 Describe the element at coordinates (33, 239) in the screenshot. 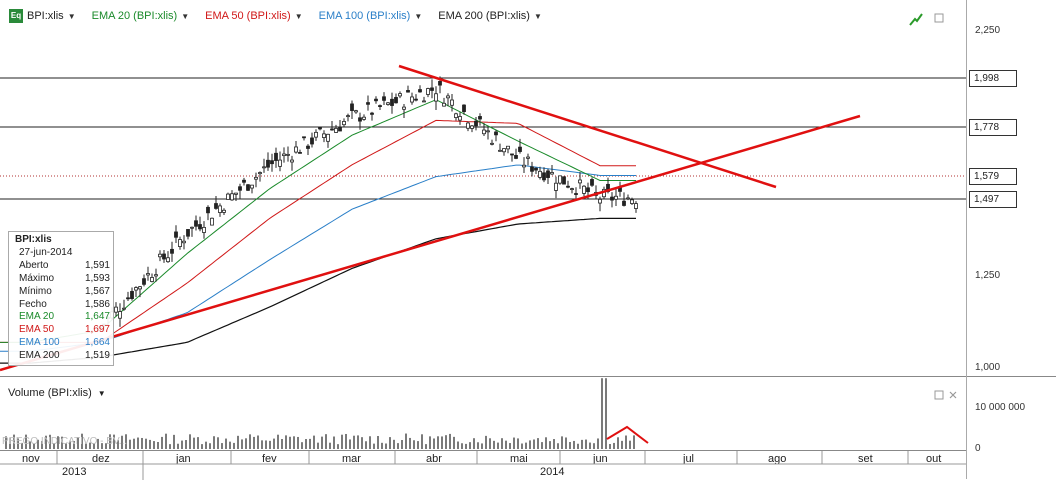

I see `info-title: BPI:xlis` at that location.